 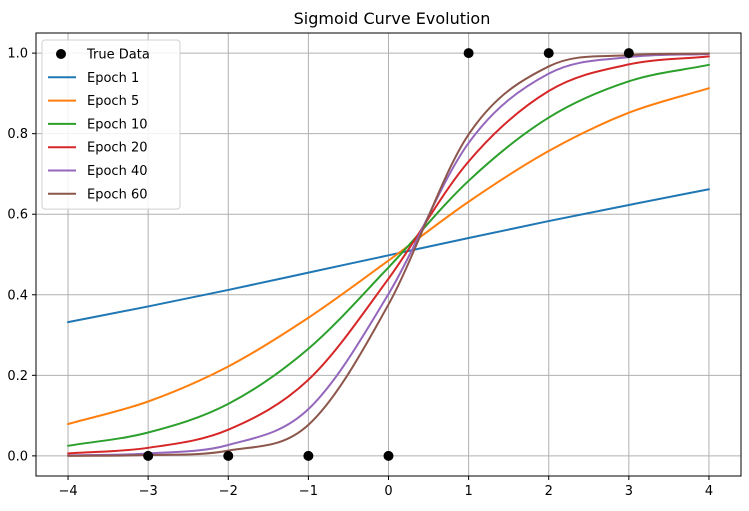 What do you see at coordinates (61, 54) in the screenshot?
I see `legend-marker-true-data` at bounding box center [61, 54].